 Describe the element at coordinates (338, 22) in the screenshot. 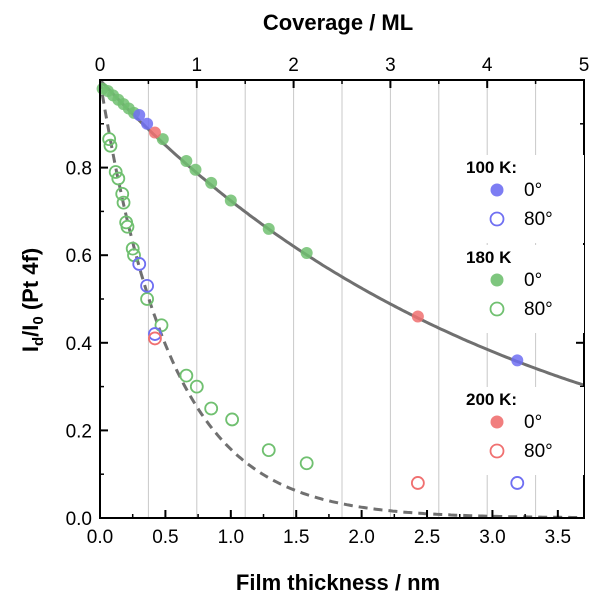

I see `x2-axis-title: Coverage / ML` at that location.